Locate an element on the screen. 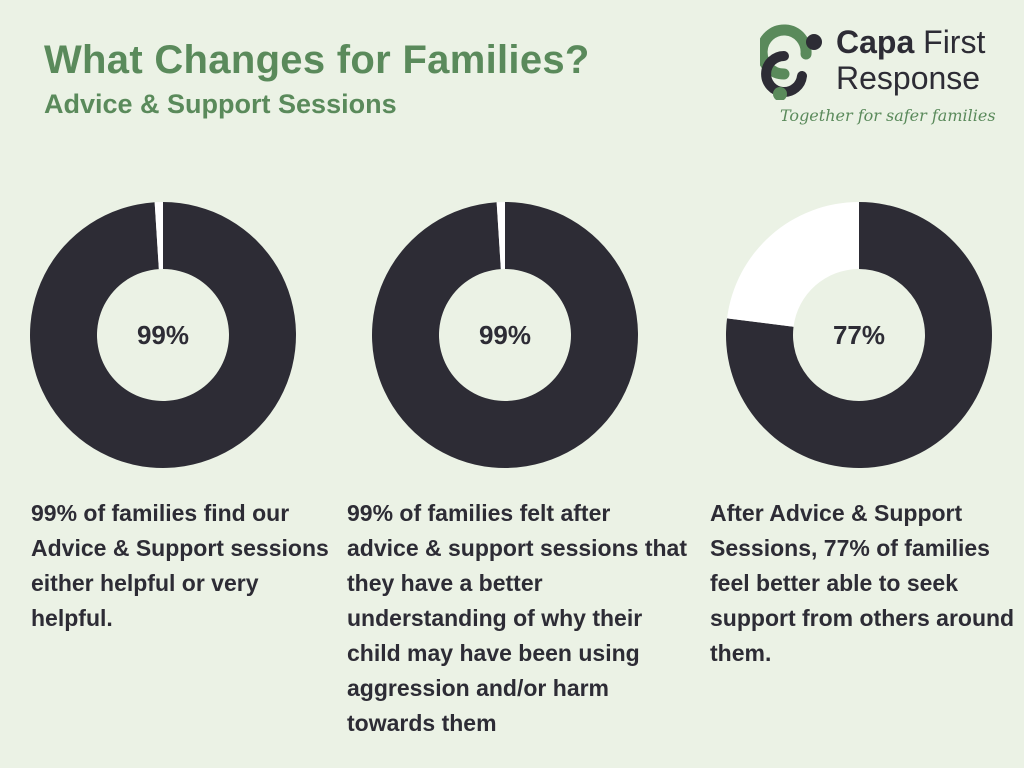 The image size is (1024, 768). brand-tagline: Together for safer families is located at coordinates (888, 115).